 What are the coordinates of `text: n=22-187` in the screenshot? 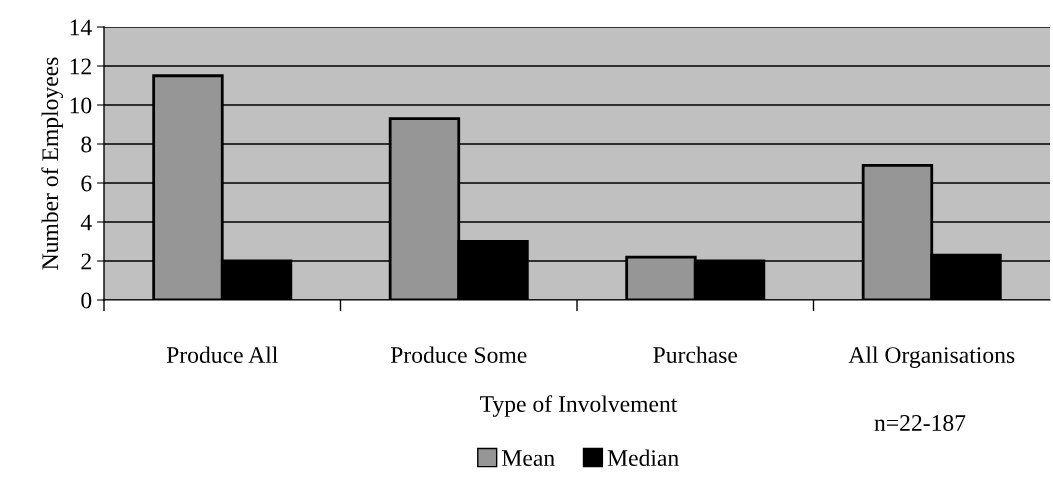 It's located at (920, 422).